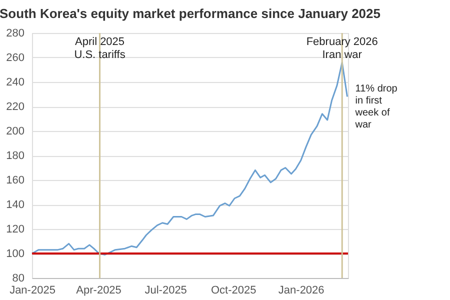  Describe the element at coordinates (165, 290) in the screenshot. I see `x-tick-label: Jul-2025` at that location.